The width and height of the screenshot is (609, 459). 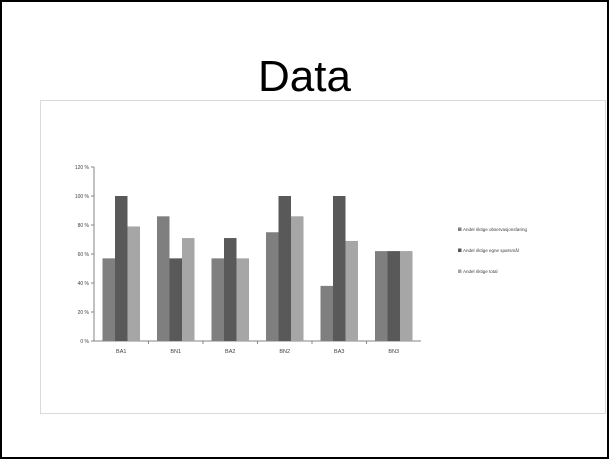 What do you see at coordinates (84, 226) in the screenshot?
I see `y-tick-label: 80 %` at bounding box center [84, 226].